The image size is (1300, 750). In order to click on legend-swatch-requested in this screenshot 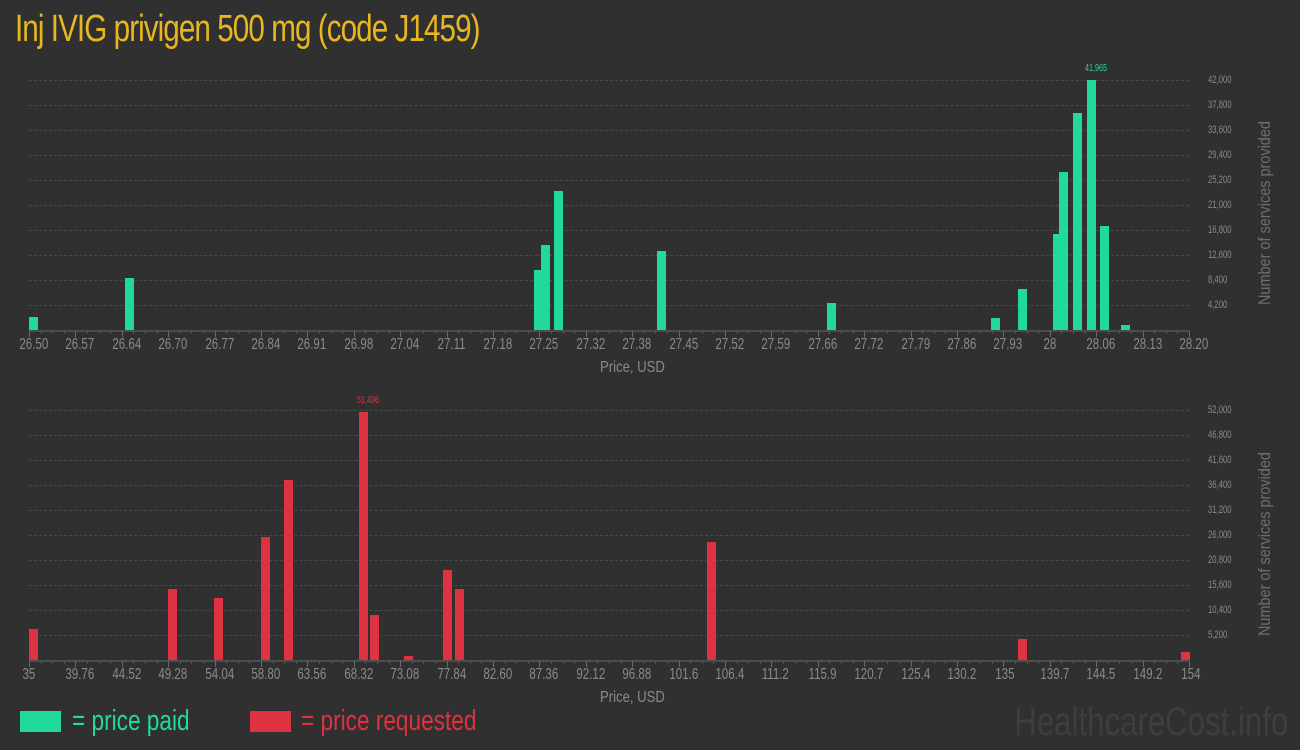, I will do `click(270, 721)`.